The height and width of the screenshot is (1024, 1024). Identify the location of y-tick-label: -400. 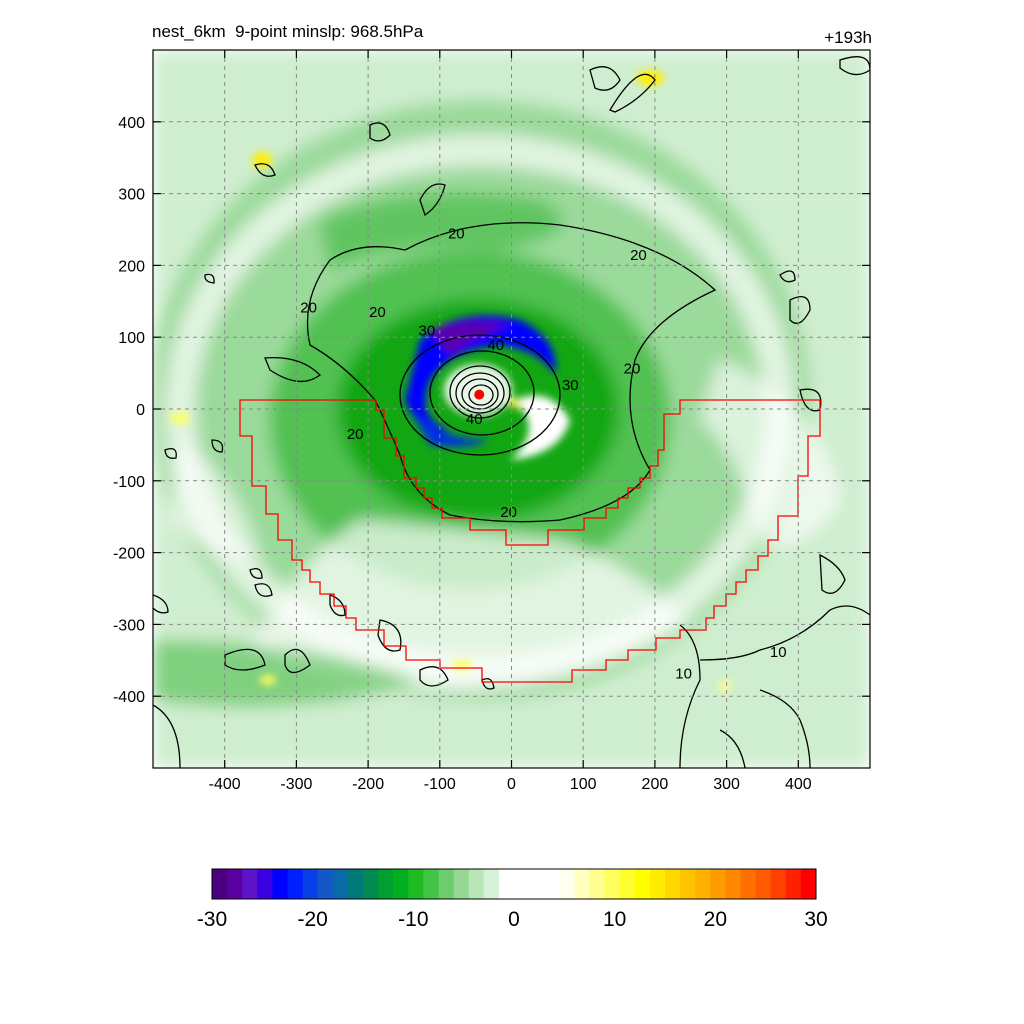
(129, 697).